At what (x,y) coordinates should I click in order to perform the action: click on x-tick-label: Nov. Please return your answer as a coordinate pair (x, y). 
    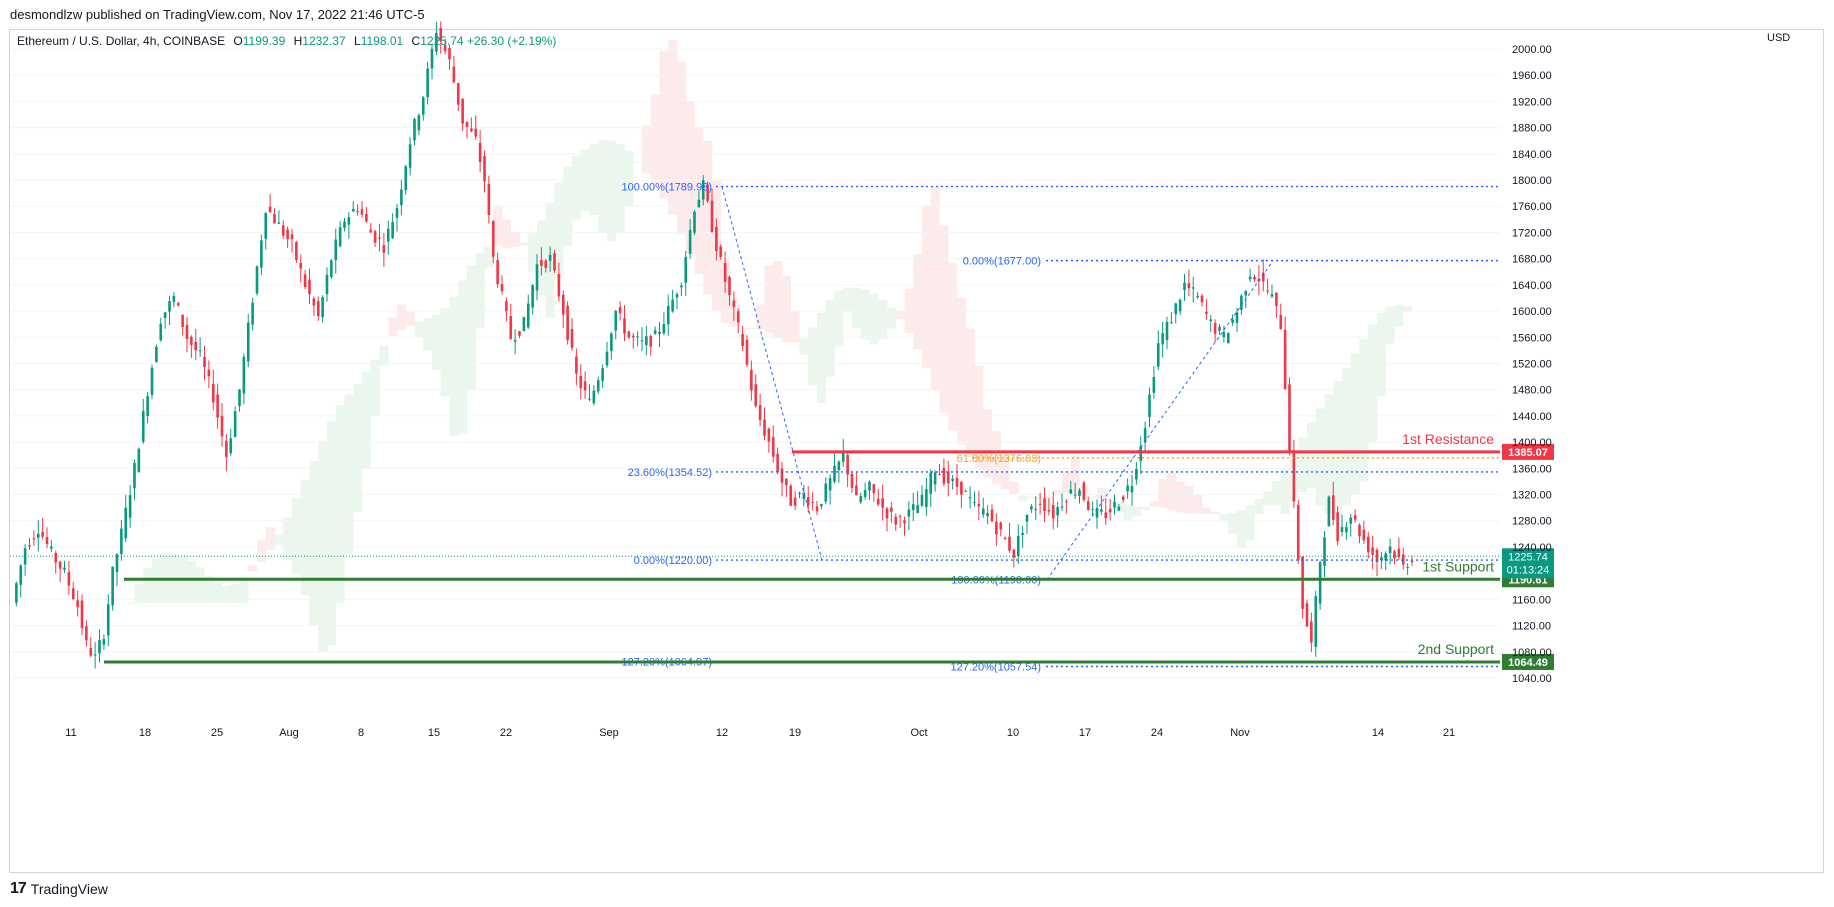
    Looking at the image, I should click on (1240, 733).